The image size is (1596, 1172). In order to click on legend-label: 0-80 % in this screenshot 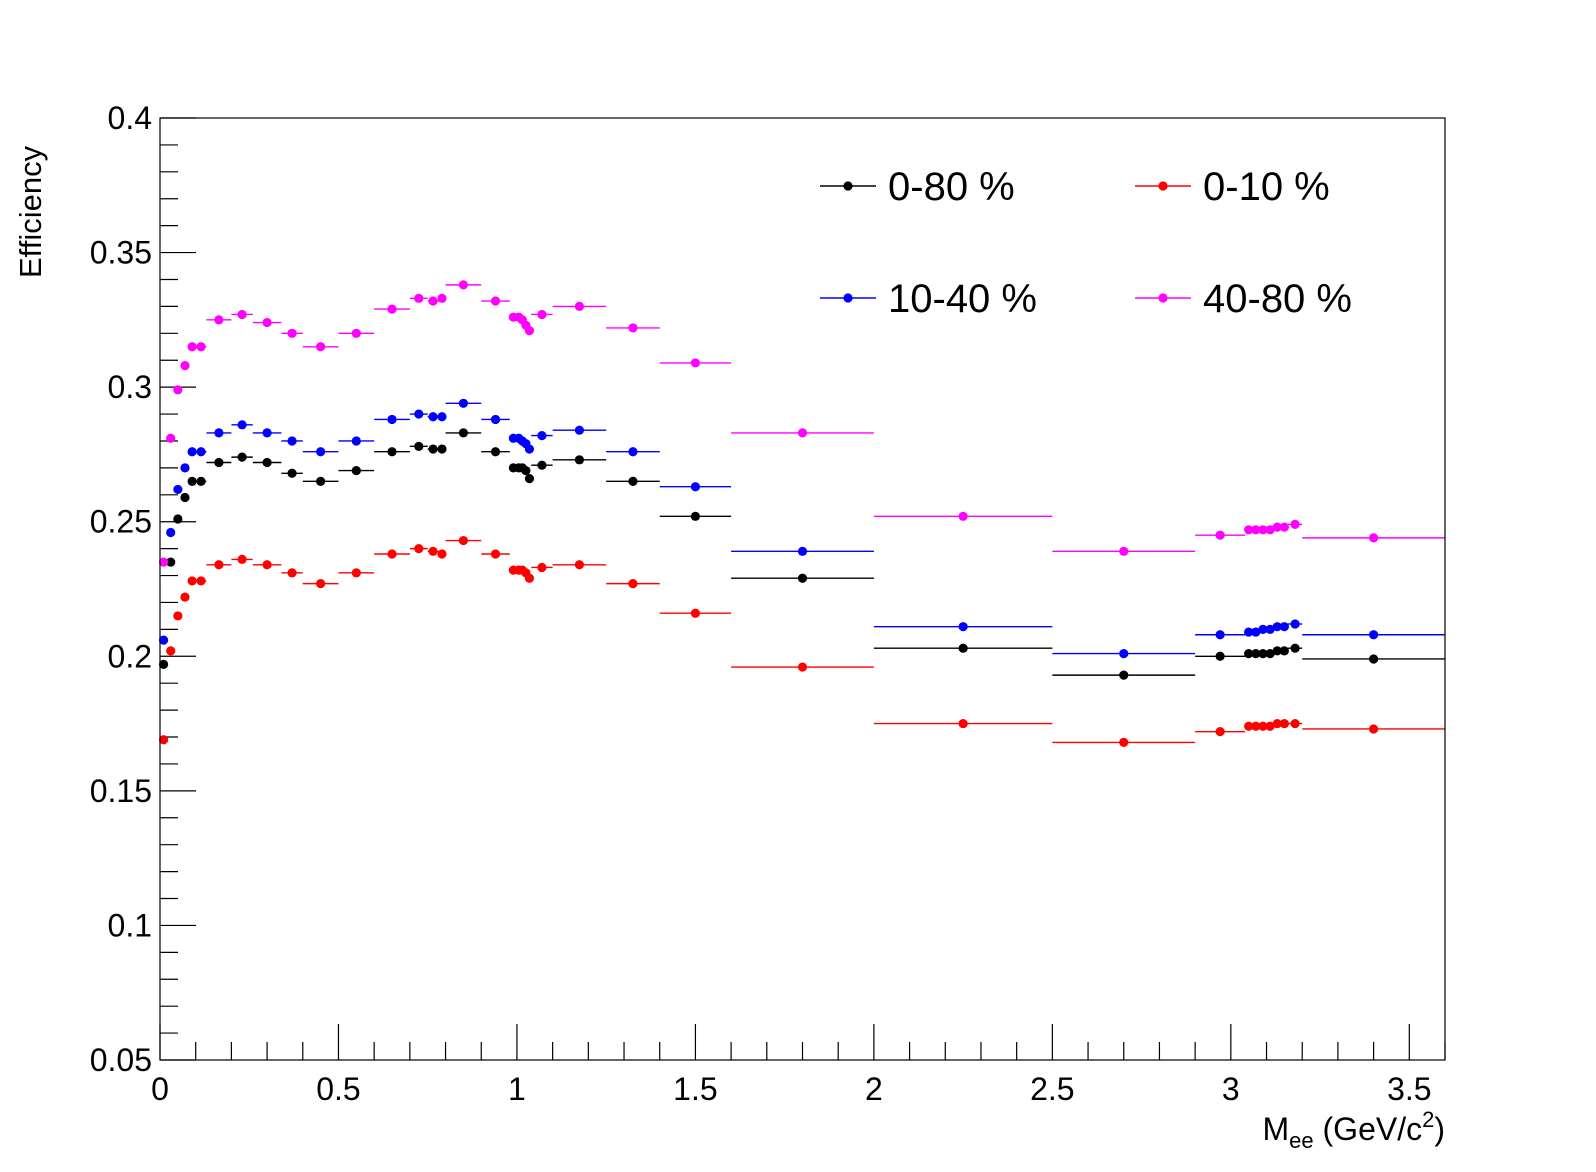, I will do `click(951, 187)`.